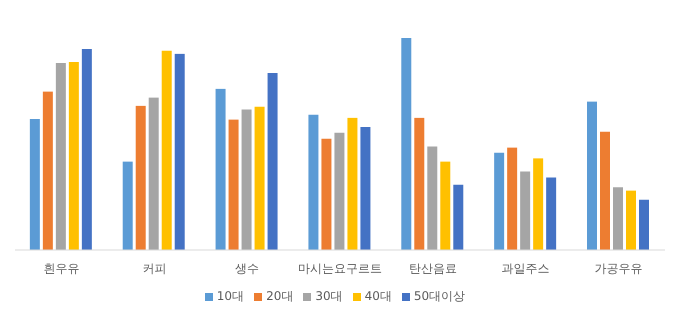 This screenshot has height=321, width=680. Describe the element at coordinates (526, 269) in the screenshot. I see `x-tick-label: 과일주스` at that location.